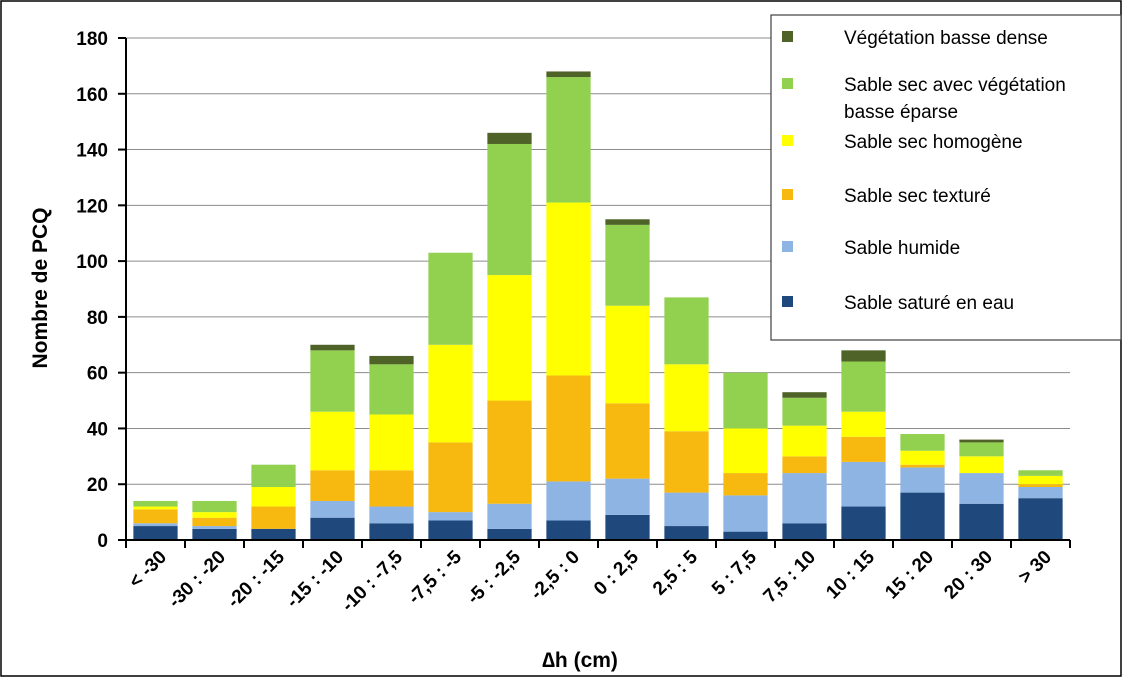  Describe the element at coordinates (955, 85) in the screenshot. I see `legend-label: Sable sec avec végétation` at that location.